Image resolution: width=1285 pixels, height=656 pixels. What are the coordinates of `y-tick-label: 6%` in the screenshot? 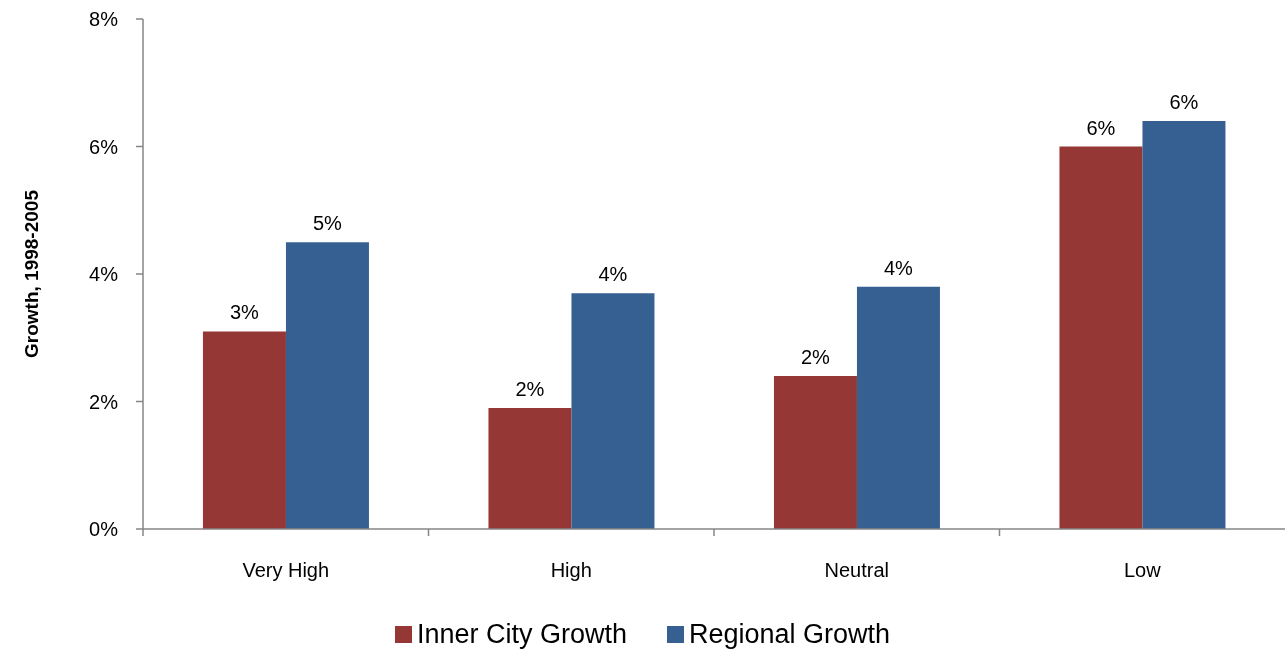 It's located at (104, 146).